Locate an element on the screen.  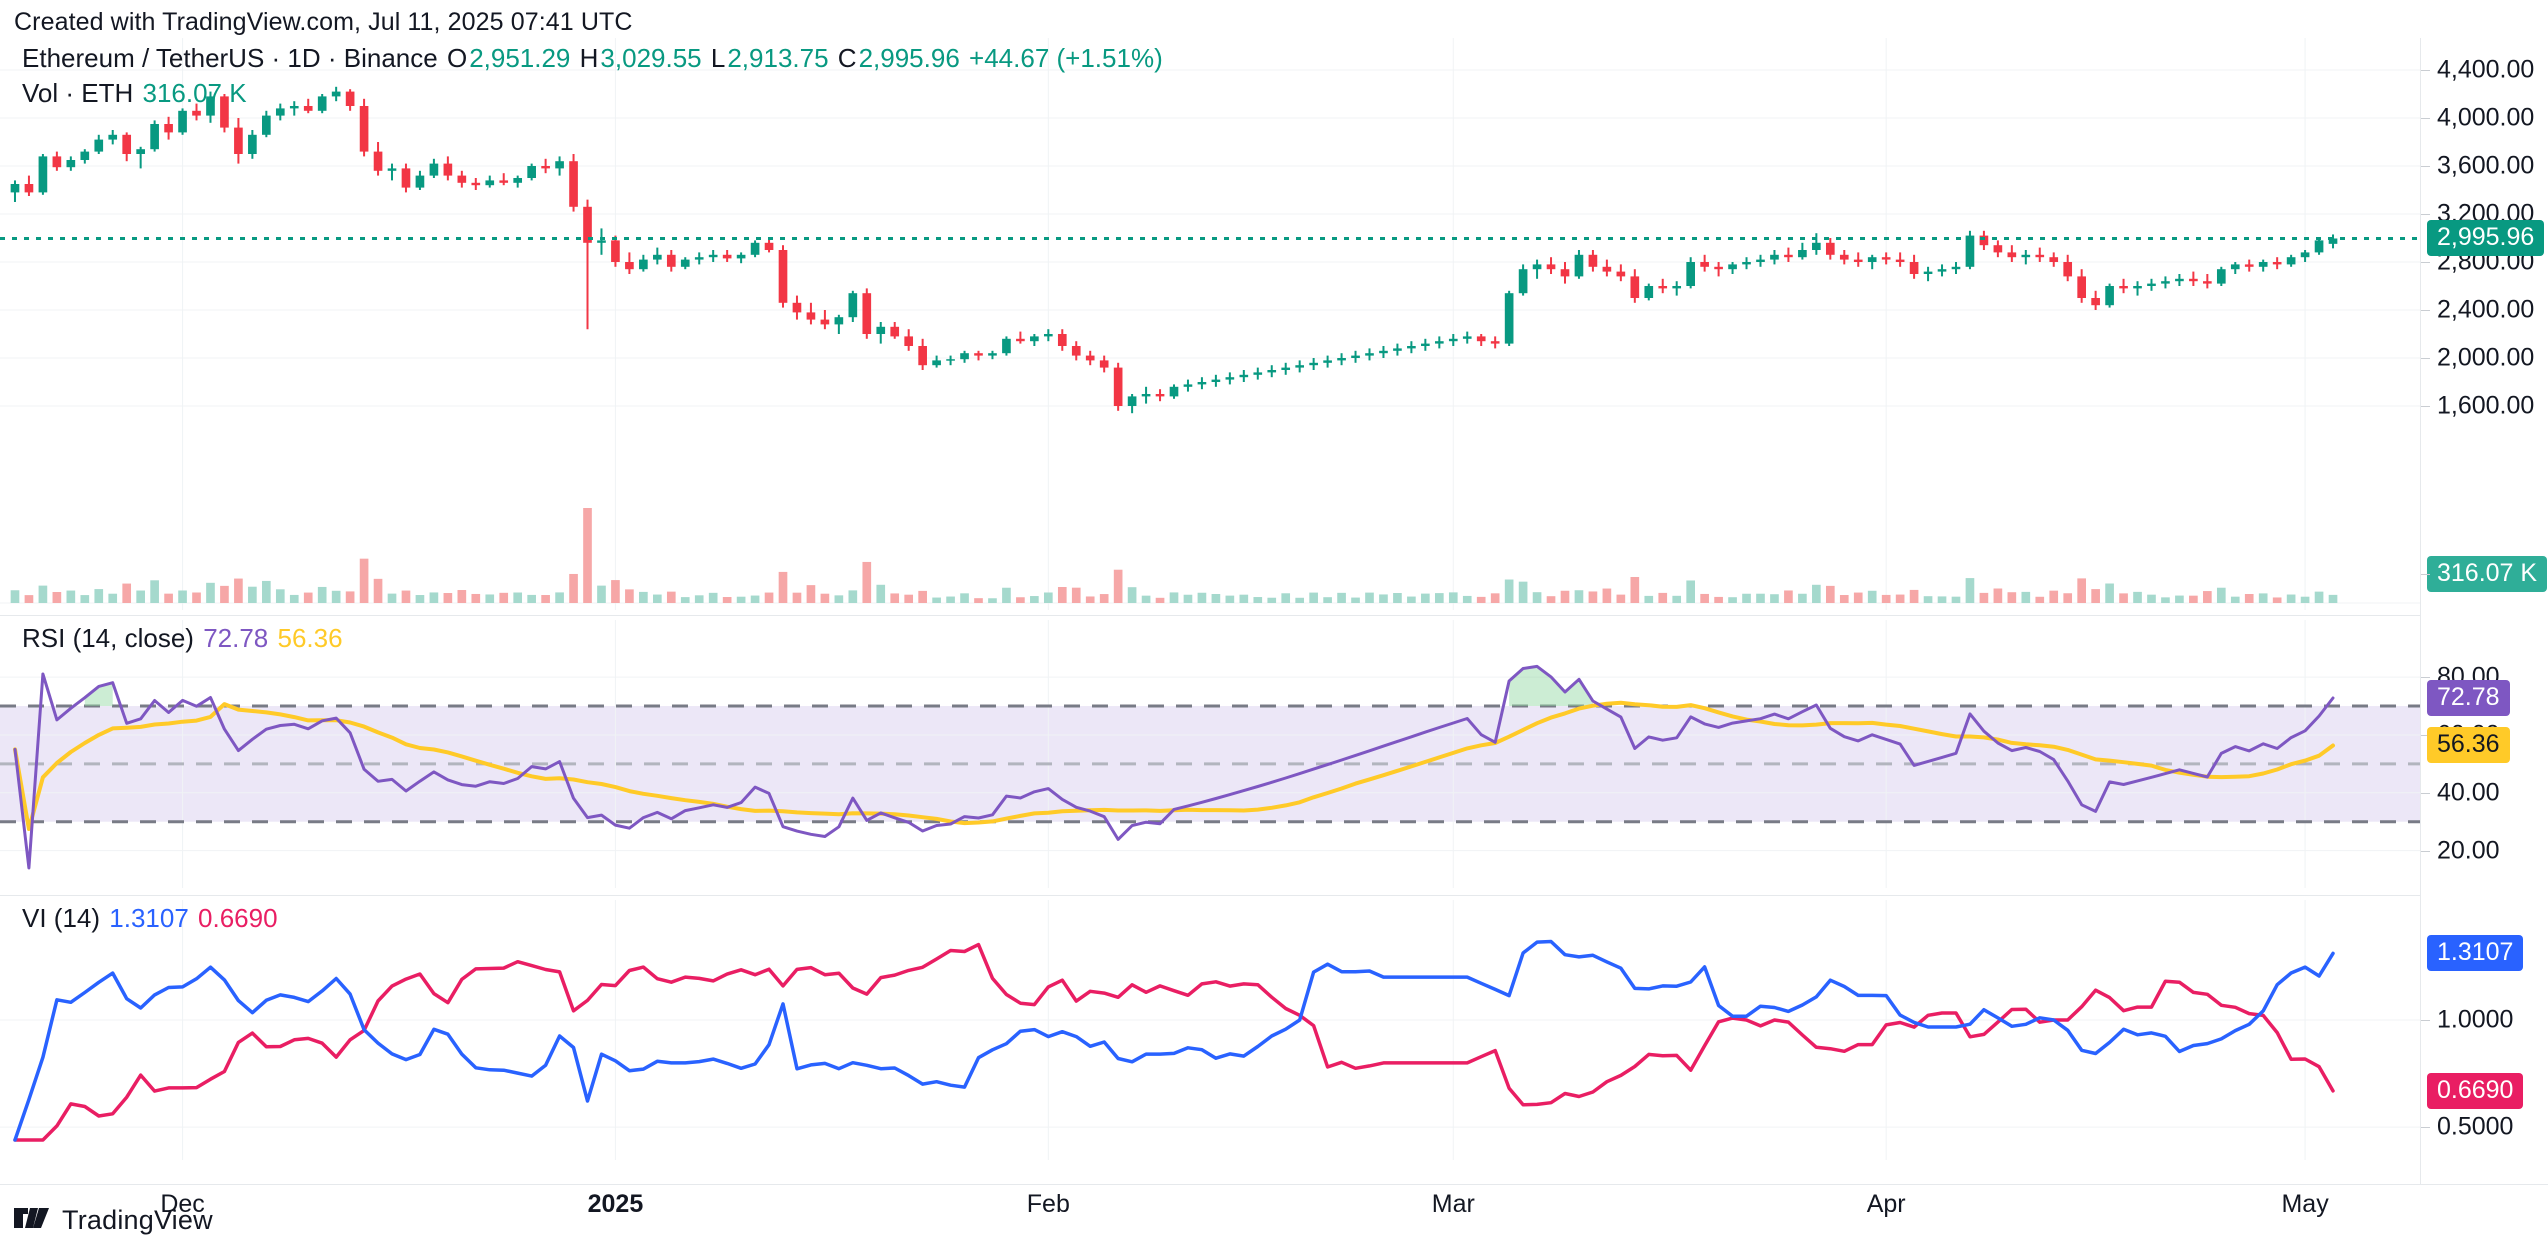
price-axis-tick: 4,000.00 is located at coordinates (2486, 117).